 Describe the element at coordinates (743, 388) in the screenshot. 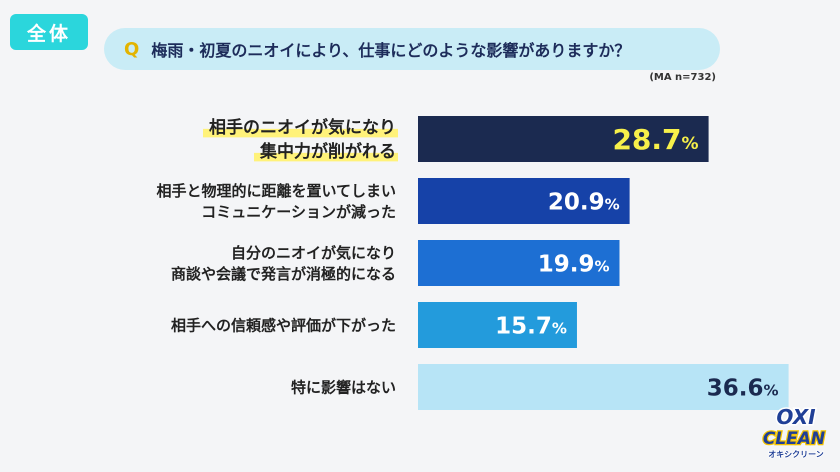

I see `value-label-4: 36.6%` at that location.